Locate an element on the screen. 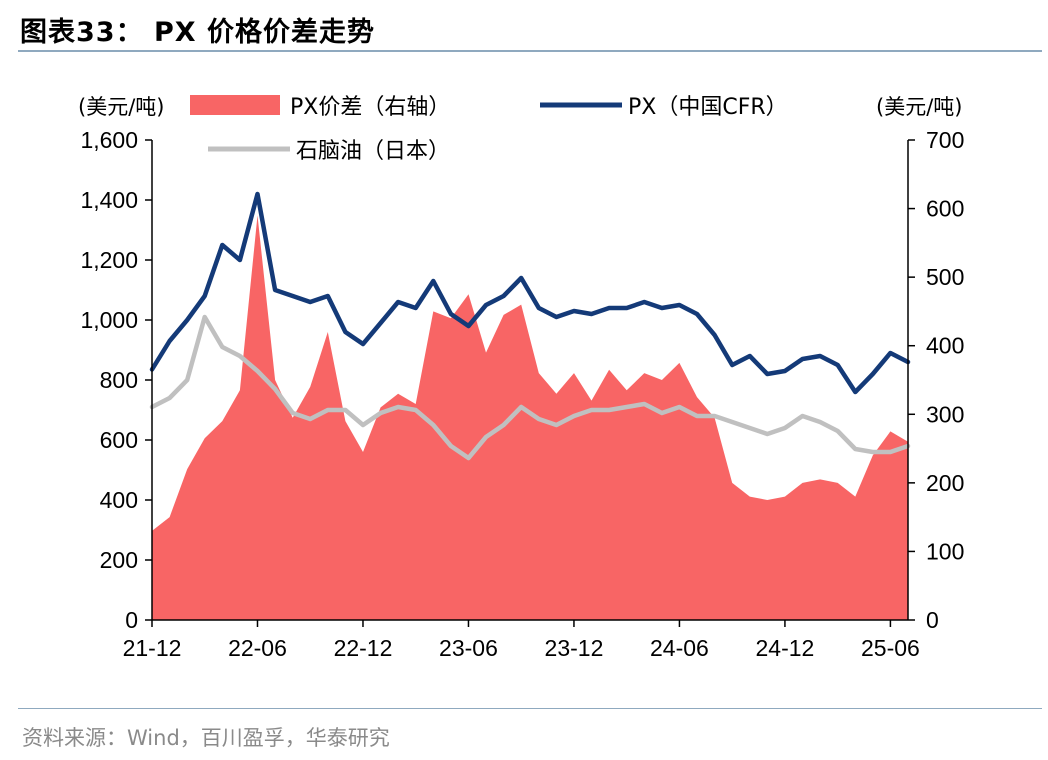 Image resolution: width=1048 pixels, height=760 pixels. legend-label-spread: PX价差（右轴） is located at coordinates (370, 107).